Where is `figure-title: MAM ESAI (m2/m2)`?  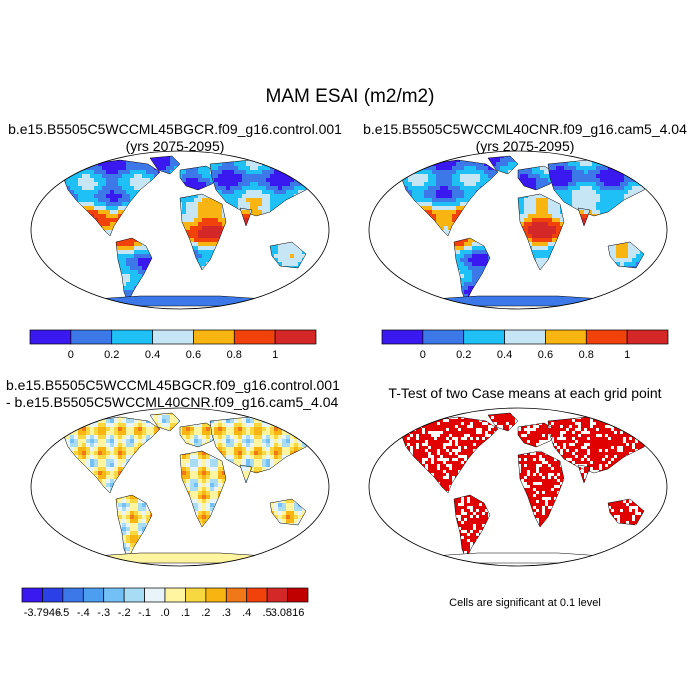 figure-title: MAM ESAI (m2/m2) is located at coordinates (350, 97).